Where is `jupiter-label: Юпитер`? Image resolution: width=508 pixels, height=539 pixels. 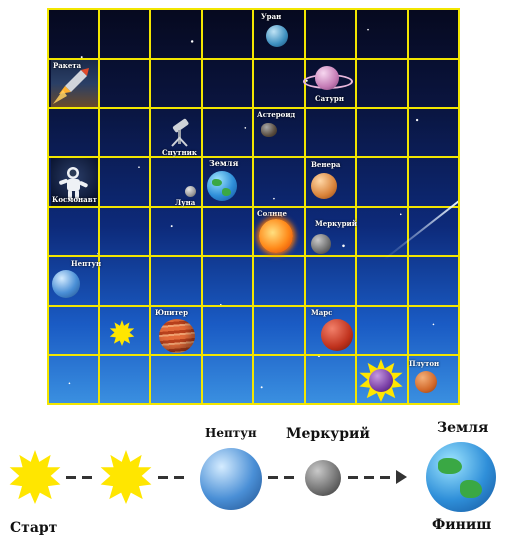
jupiter-label: Юпитер is located at coordinates (172, 312).